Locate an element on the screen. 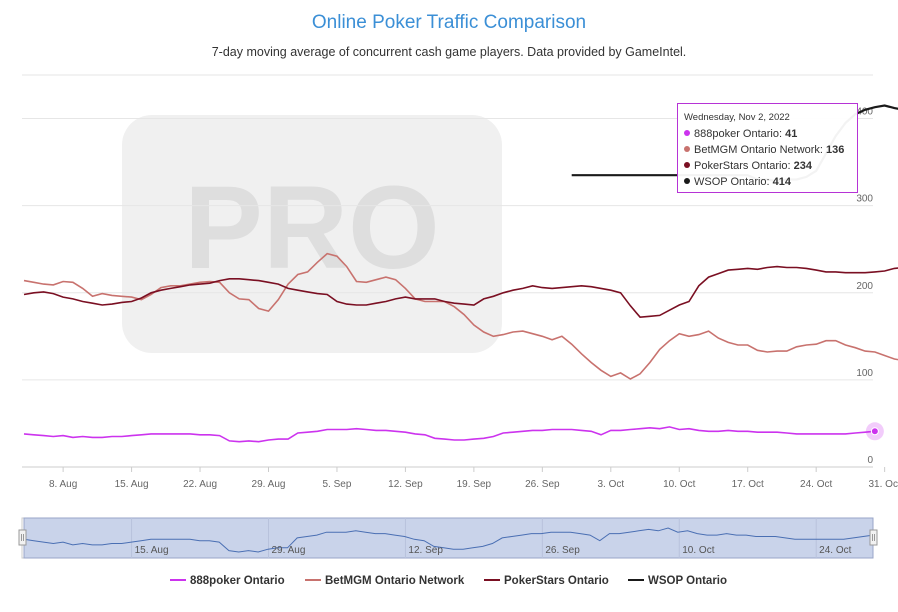 This screenshot has height=612, width=898. y-tick-label: 100 is located at coordinates (864, 373).